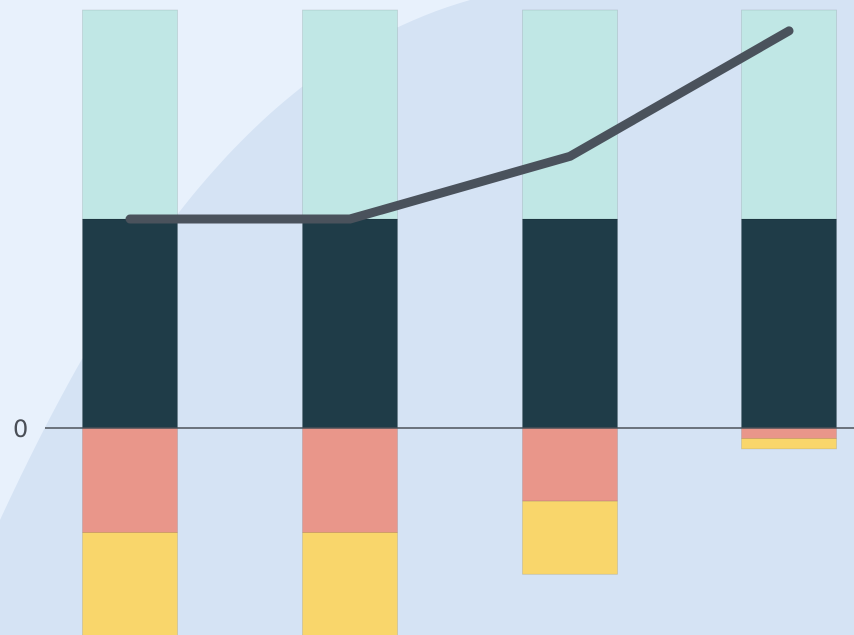 The width and height of the screenshot is (854, 635). Describe the element at coordinates (20, 429) in the screenshot. I see `zero-tick-label: 0` at that location.